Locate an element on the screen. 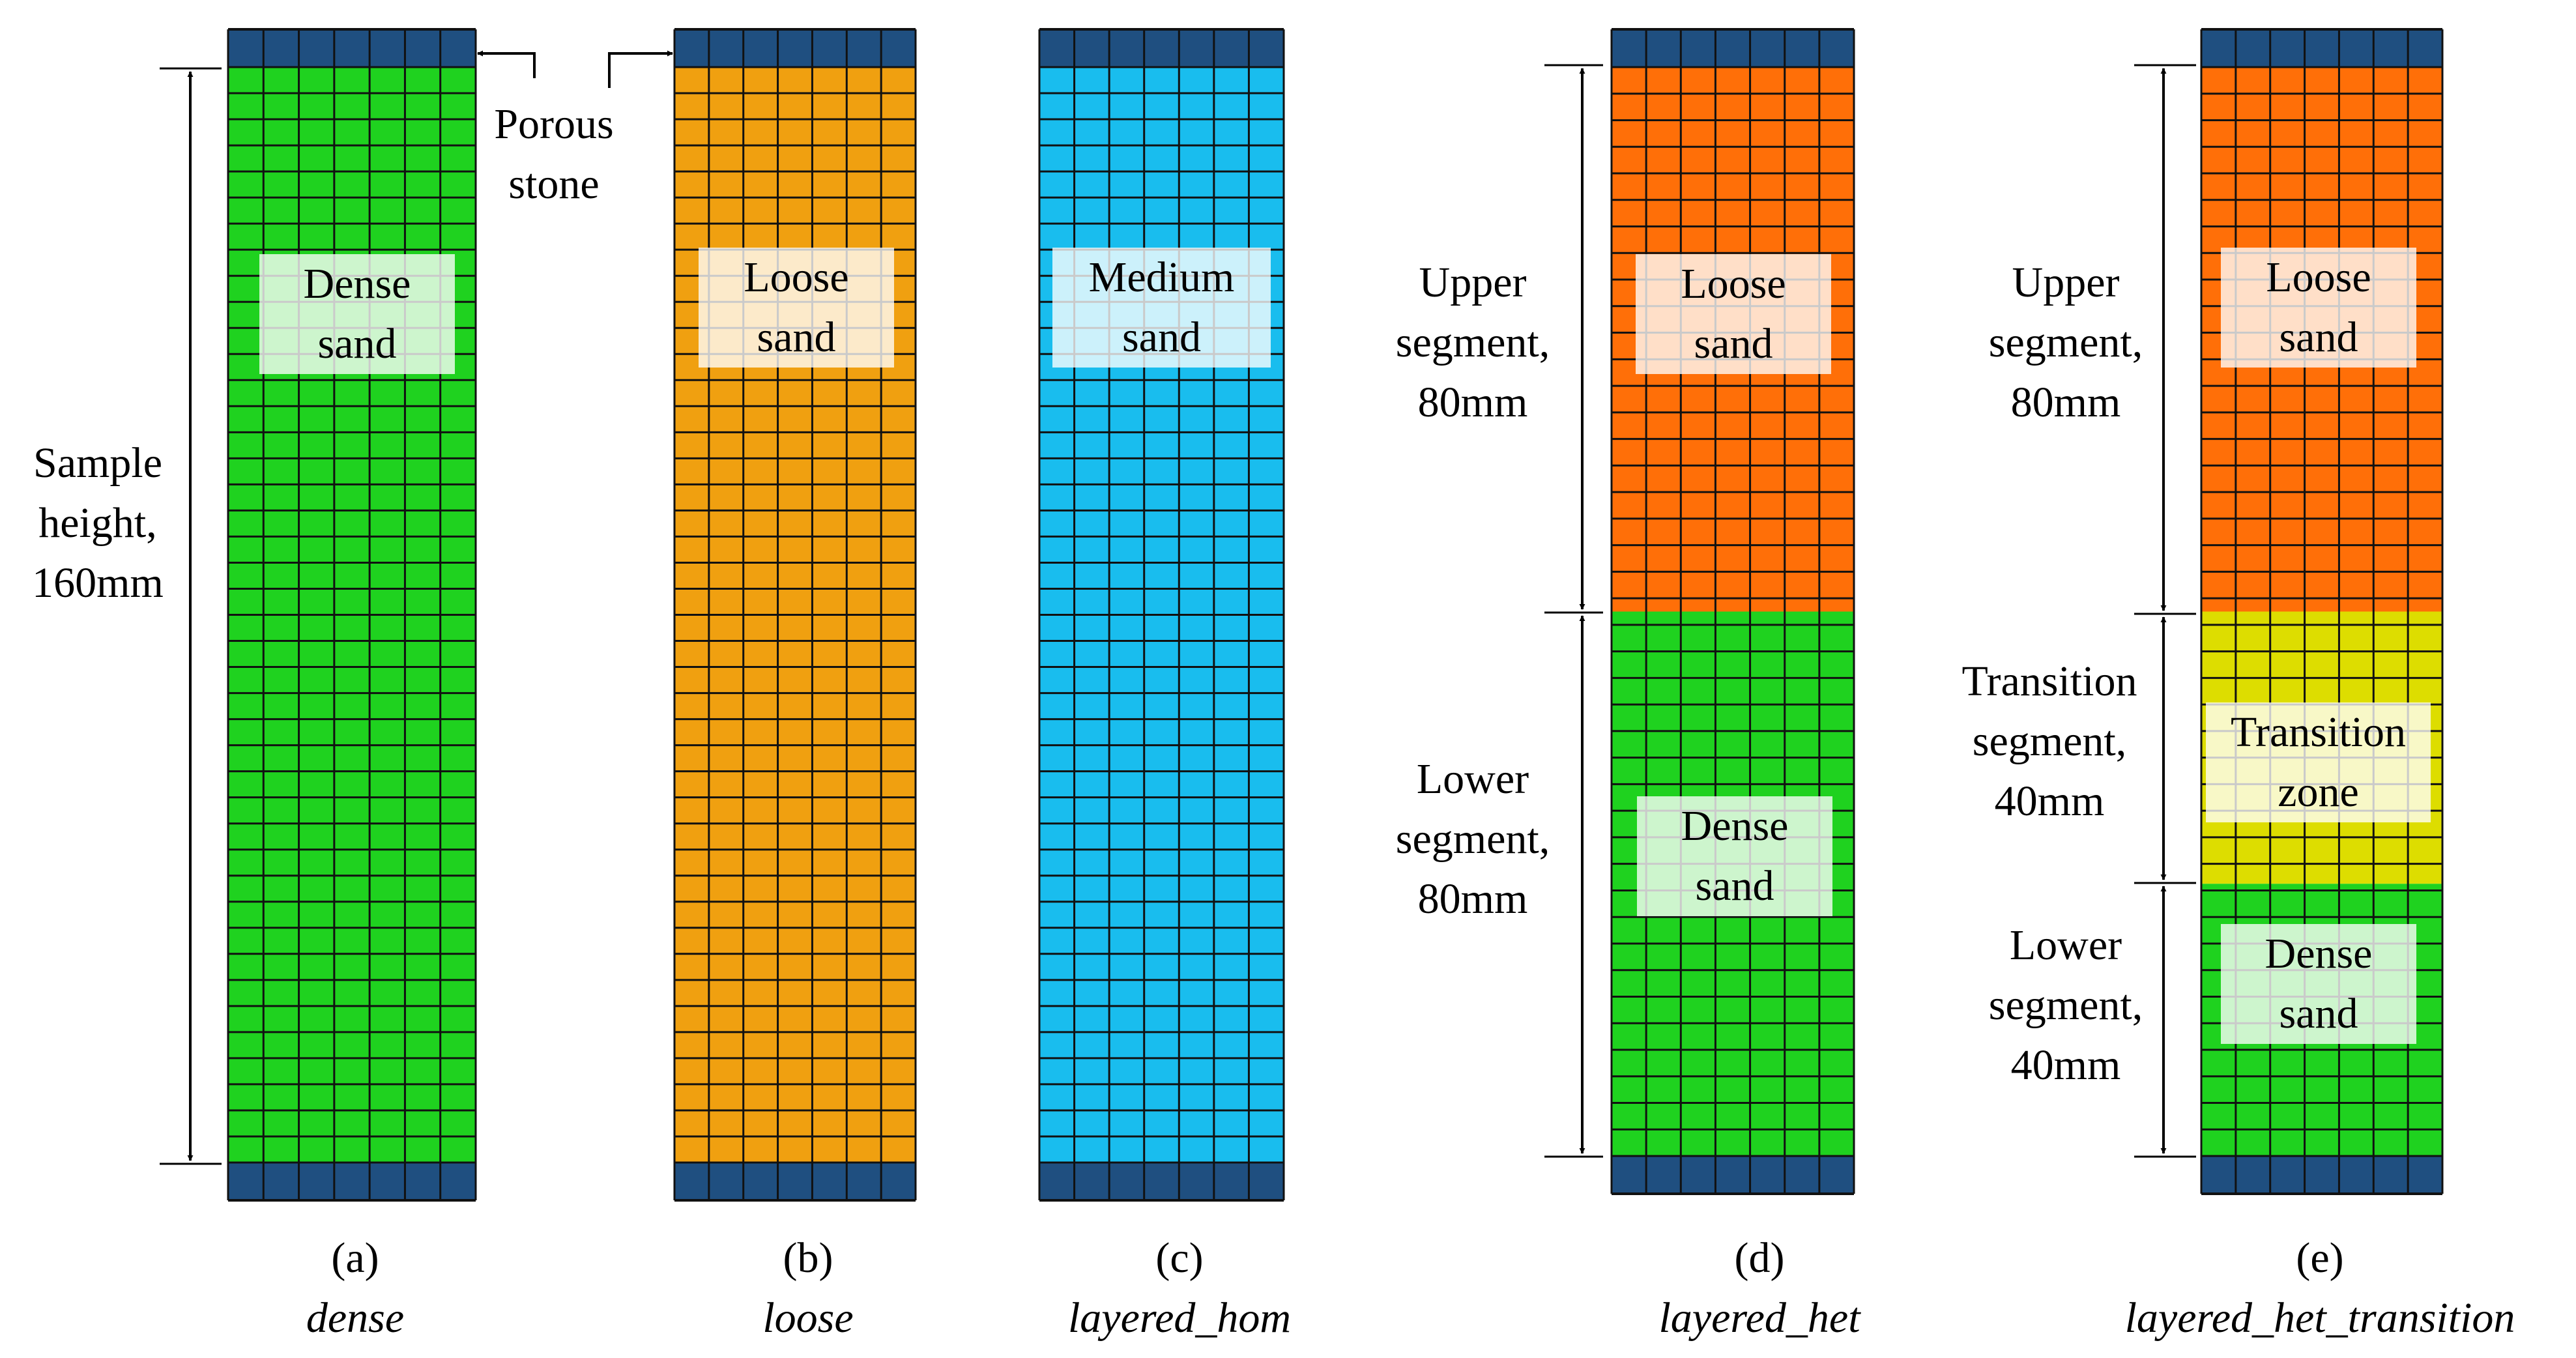 Image resolution: width=2576 pixels, height=1358 pixels. d-lower-line3: 80mm is located at coordinates (1472, 899).